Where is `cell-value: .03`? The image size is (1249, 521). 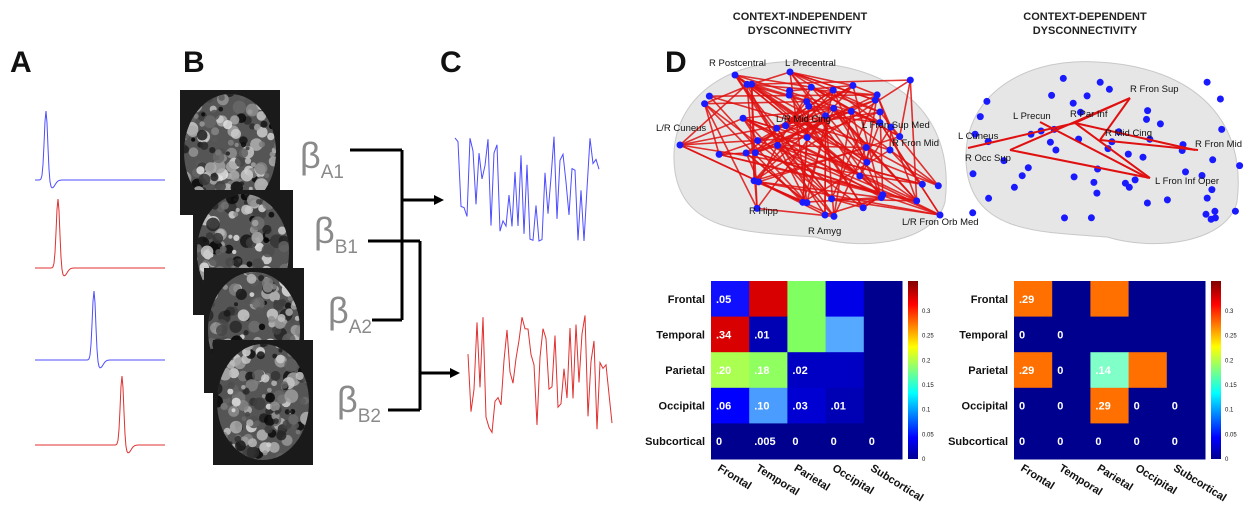
cell-value: .03 is located at coordinates (799, 407).